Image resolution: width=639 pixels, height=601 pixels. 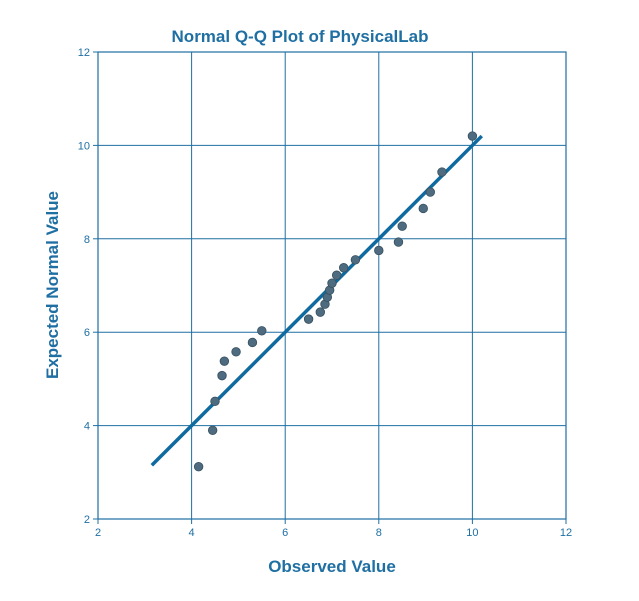 What do you see at coordinates (52, 285) in the screenshot?
I see `y-axis-label: Expected Normal Value` at bounding box center [52, 285].